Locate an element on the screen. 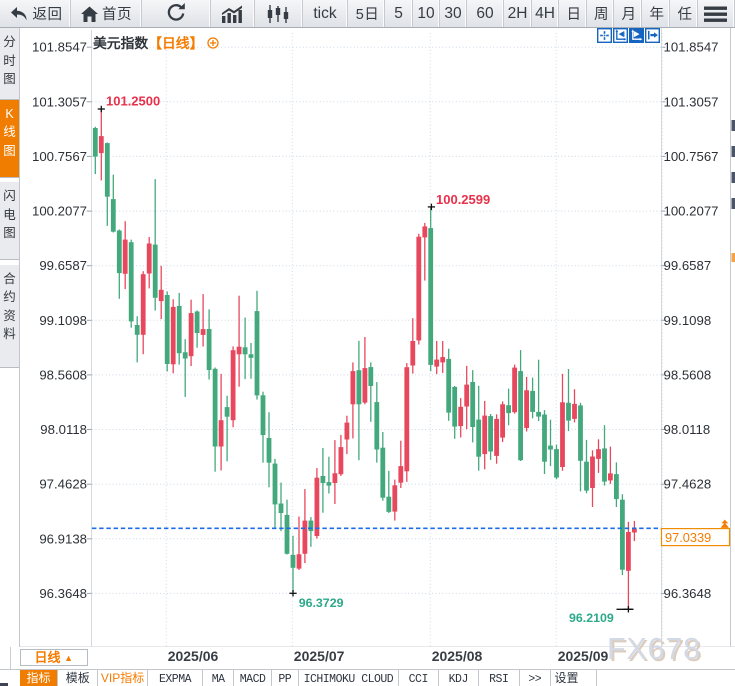 The width and height of the screenshot is (735, 686). svg-text: 96.9138 is located at coordinates (63, 538).